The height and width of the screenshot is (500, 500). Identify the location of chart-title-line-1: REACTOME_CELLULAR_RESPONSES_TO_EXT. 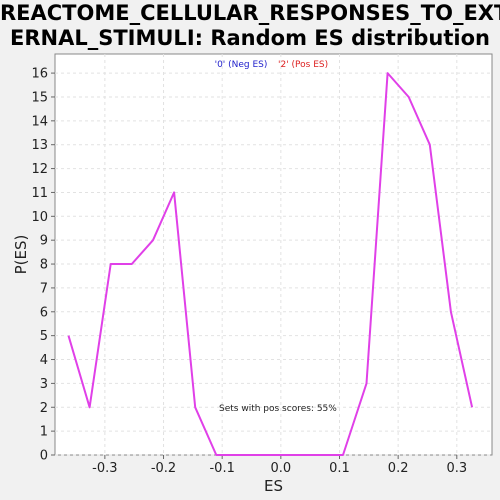
(250, 13).